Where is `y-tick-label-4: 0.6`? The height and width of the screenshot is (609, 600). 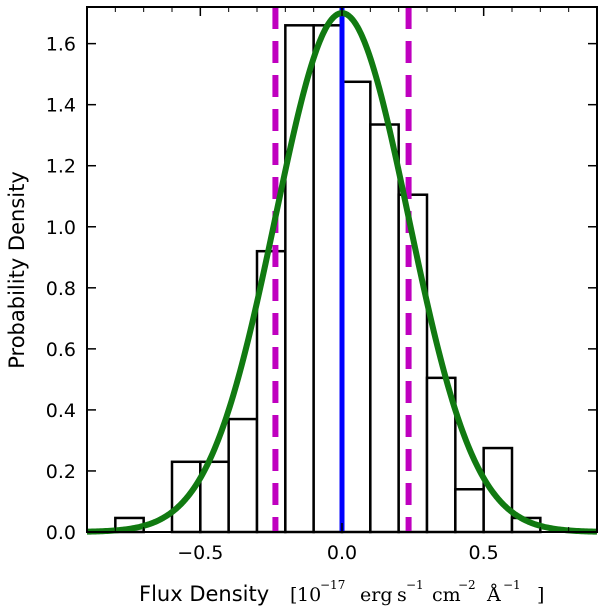
y-tick-label-4: 0.6 is located at coordinates (61, 350).